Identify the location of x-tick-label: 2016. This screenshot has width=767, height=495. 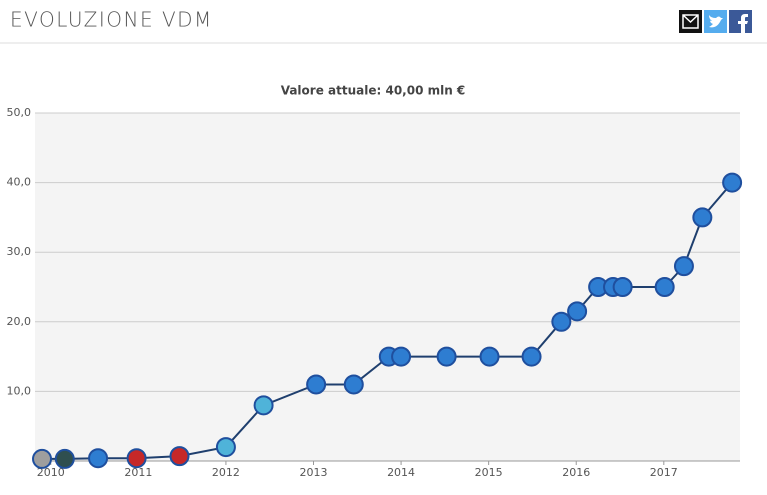
(576, 472).